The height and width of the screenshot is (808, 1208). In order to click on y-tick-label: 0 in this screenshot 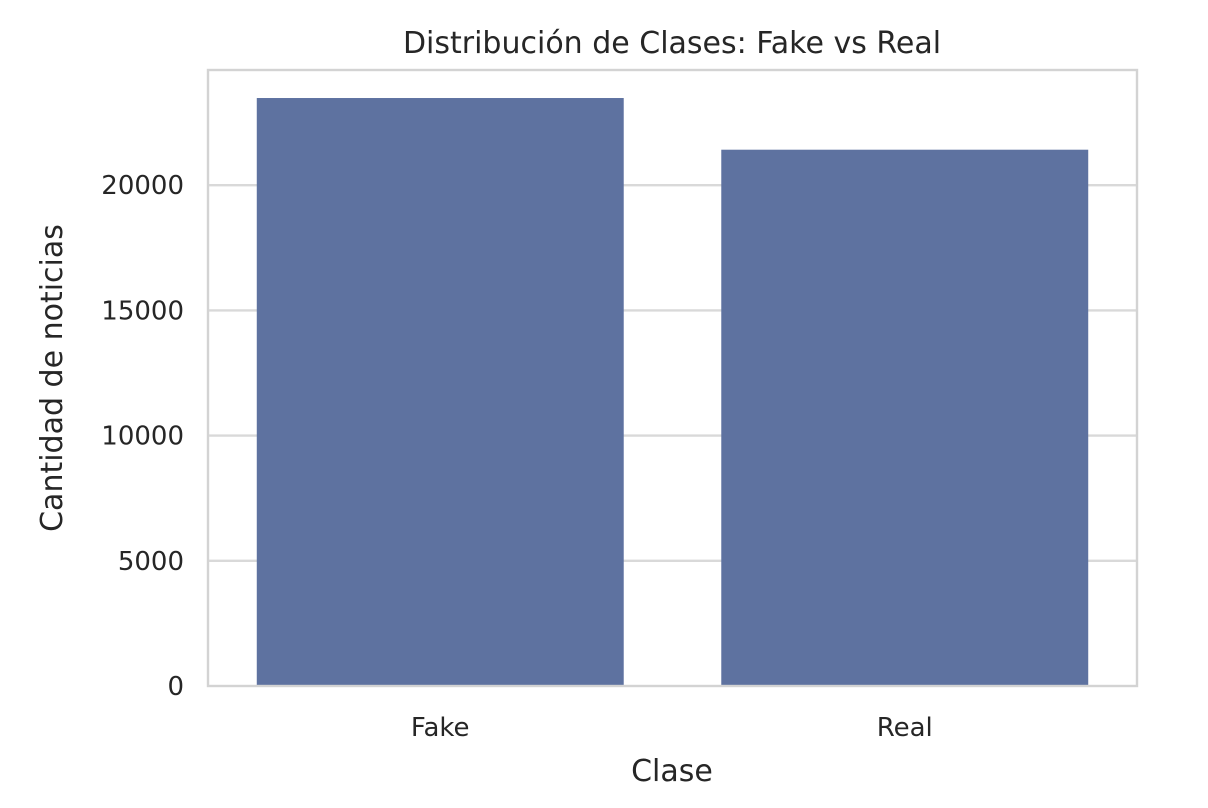, I will do `click(175, 687)`.